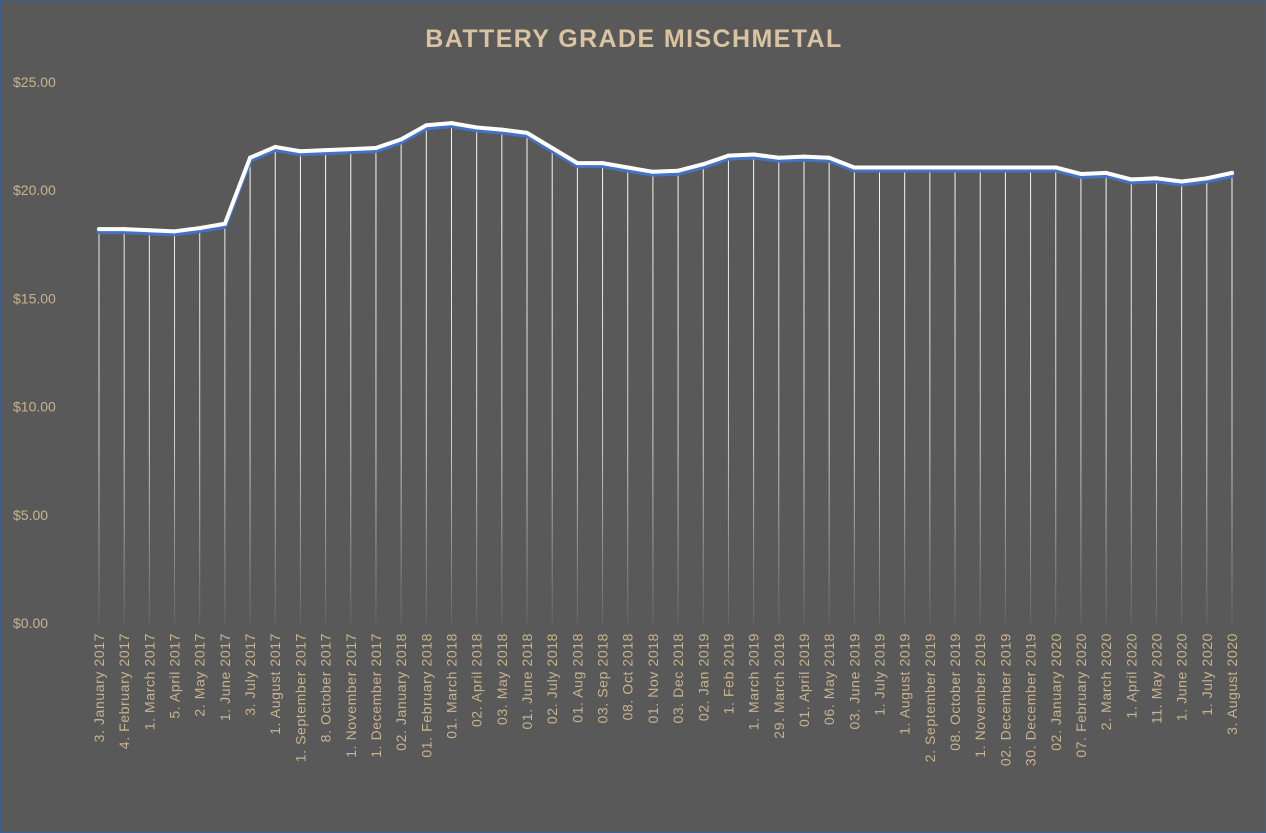 Image resolution: width=1266 pixels, height=833 pixels. I want to click on x-tick-label: 1. June 2017, so click(225, 677).